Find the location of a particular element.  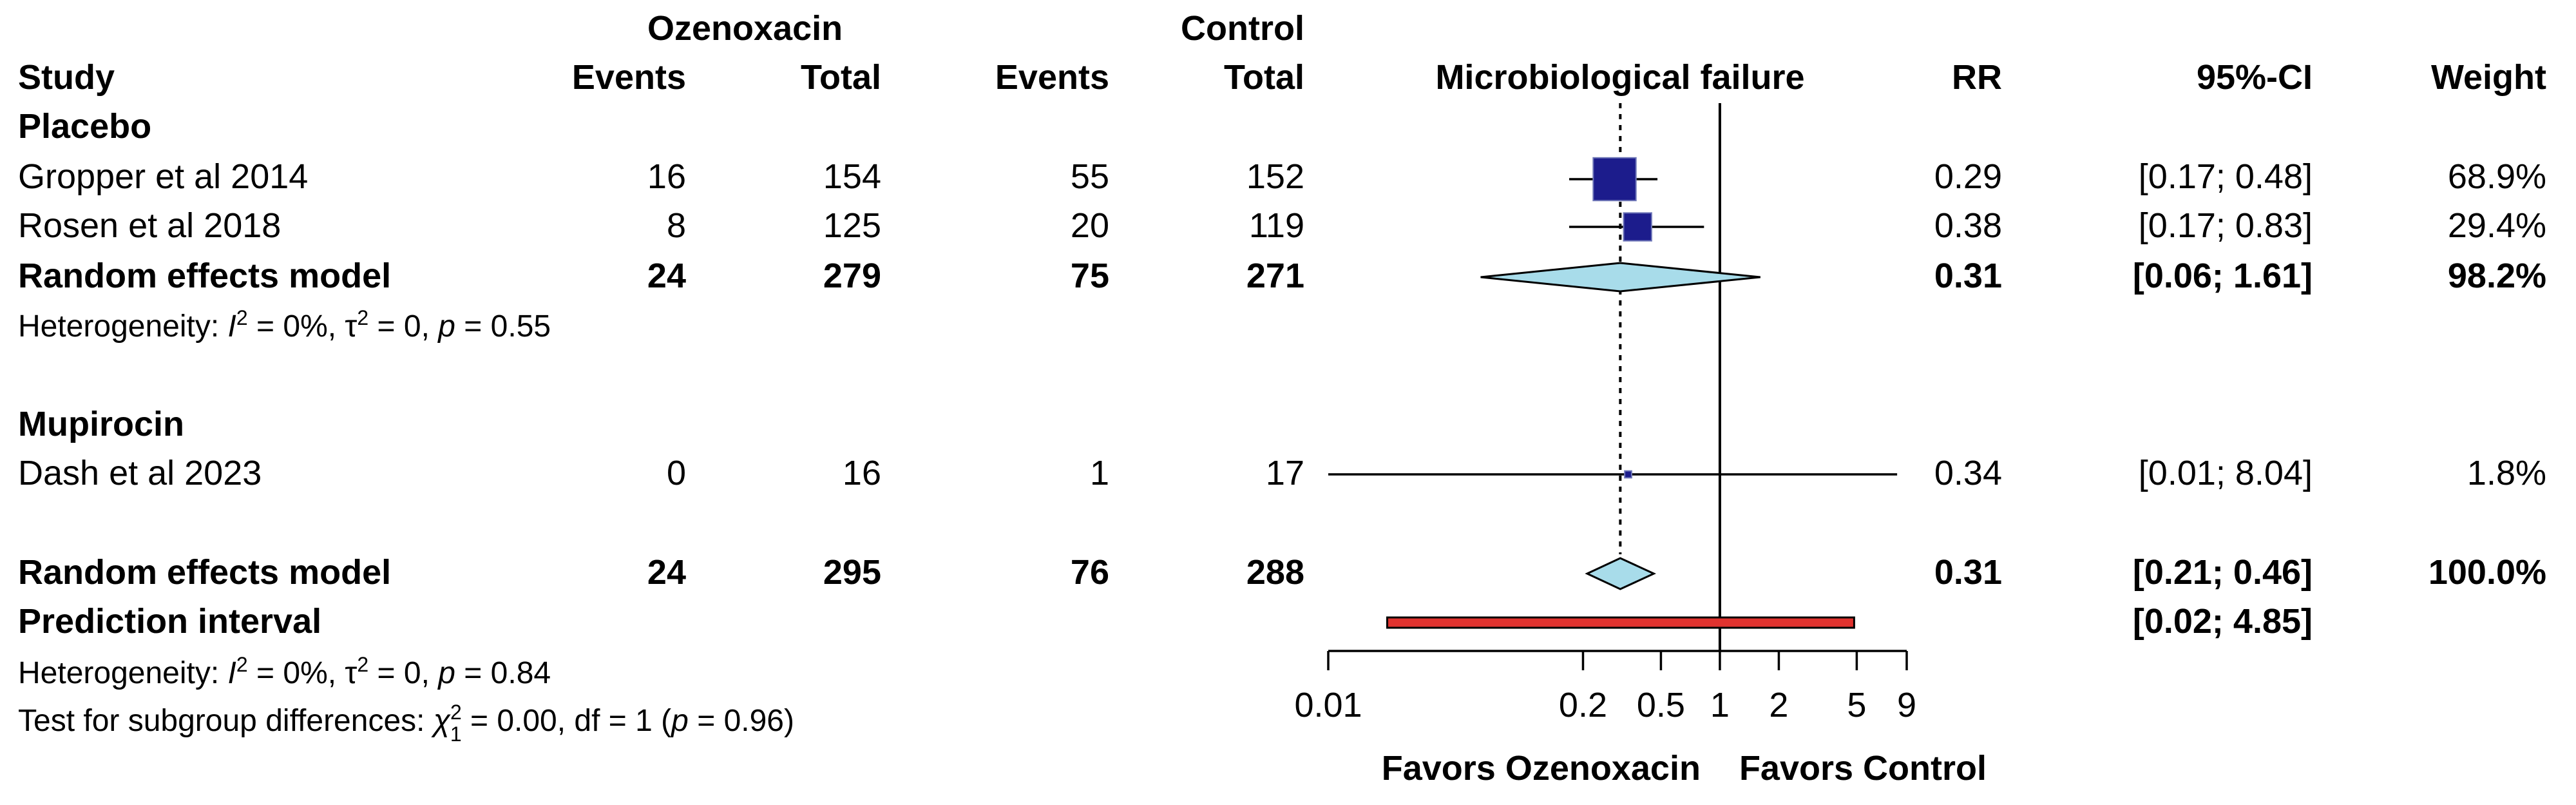

ci-value: [0.17; 0.83] is located at coordinates (2226, 226).